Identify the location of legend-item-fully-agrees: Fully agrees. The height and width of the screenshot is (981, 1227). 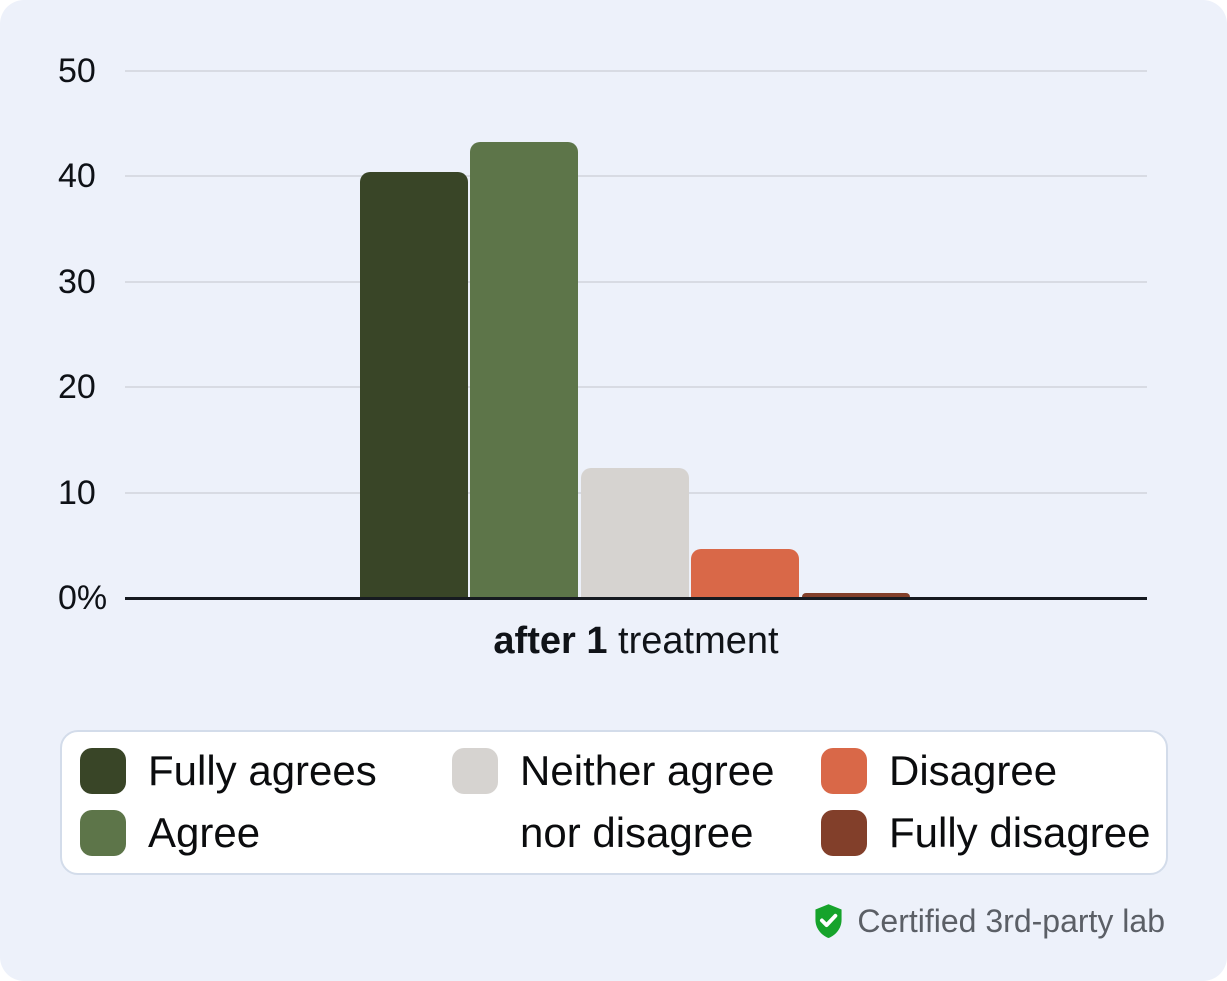
(228, 774).